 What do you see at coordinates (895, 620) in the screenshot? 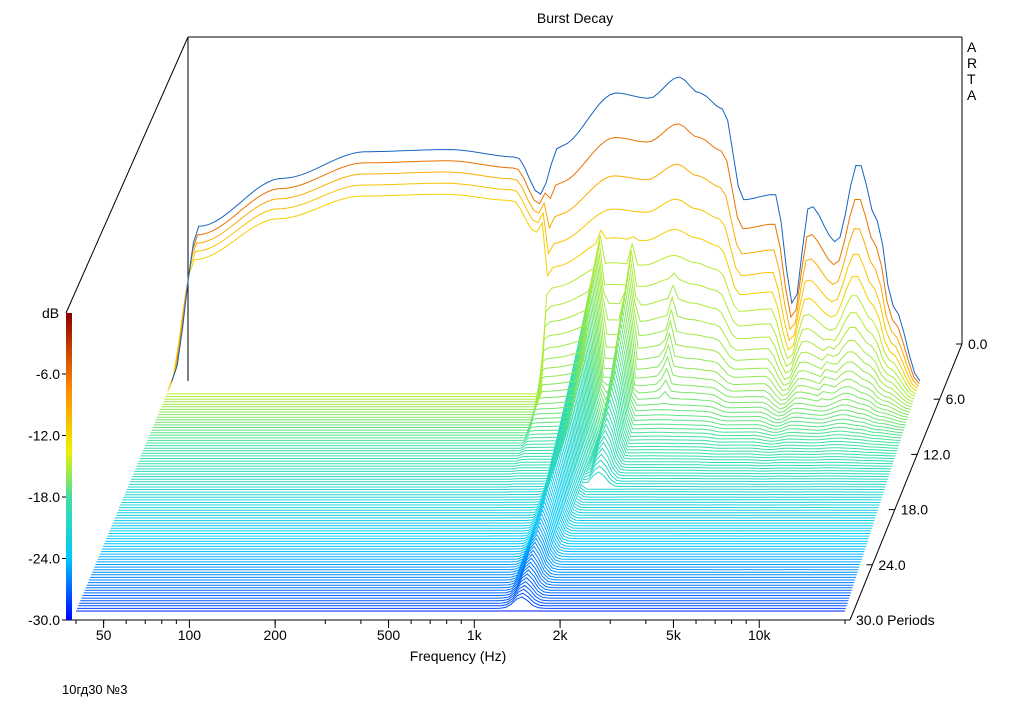
I see `z-tick-label: 30.0 Periods` at bounding box center [895, 620].